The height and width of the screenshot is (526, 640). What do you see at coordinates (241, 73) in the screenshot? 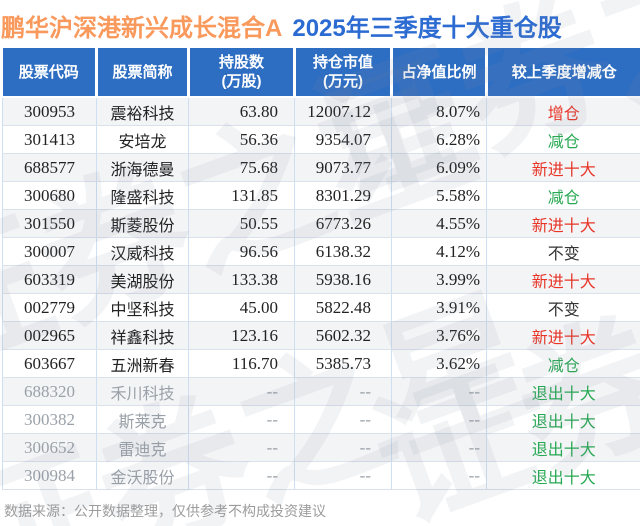
I see `col-header-shares: 持股数 (万股)` at bounding box center [241, 73].